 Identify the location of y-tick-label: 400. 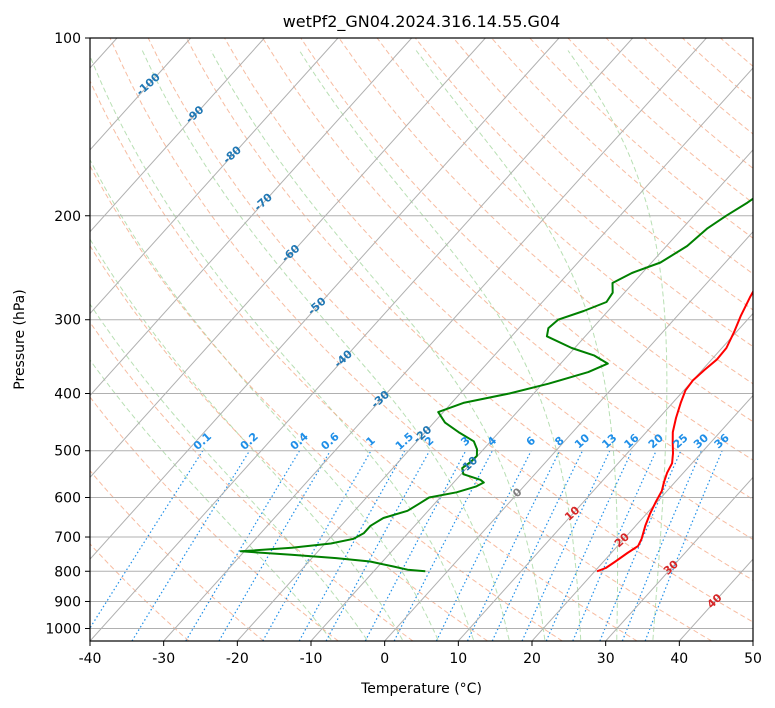
(67, 395).